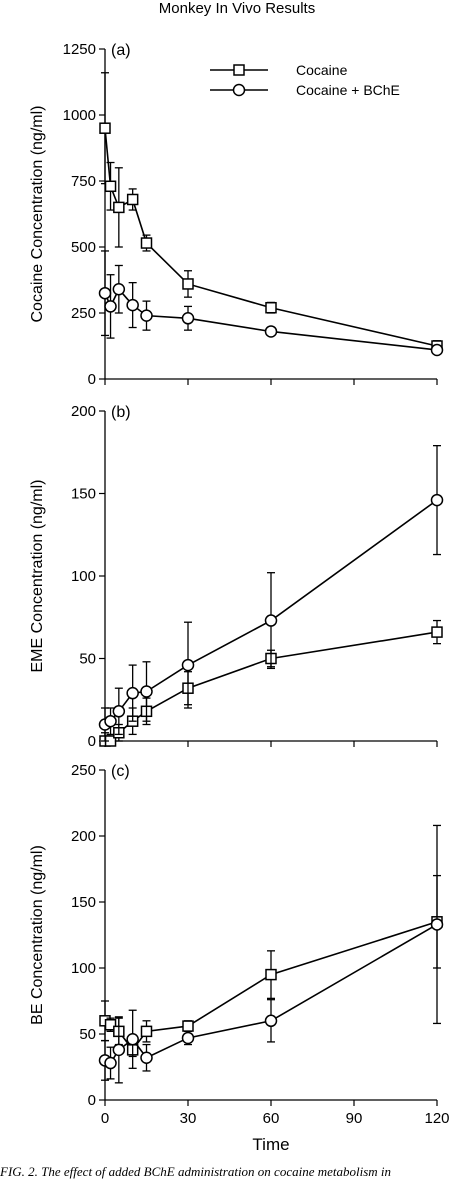  I want to click on y-axis-label: EME Concentration (ng/ml), so click(37, 576).